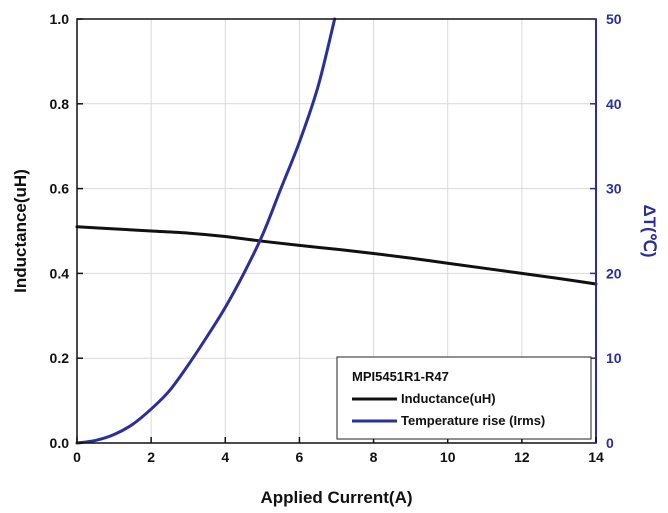 Image resolution: width=668 pixels, height=513 pixels. I want to click on y-left-tick-label: 0.2, so click(60, 358).